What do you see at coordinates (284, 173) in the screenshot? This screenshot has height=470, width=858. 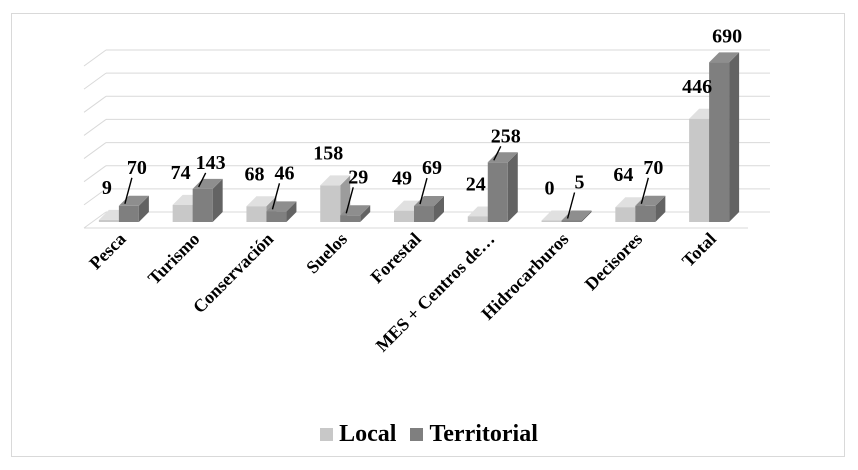 I see `data-label-territorial: 46` at bounding box center [284, 173].